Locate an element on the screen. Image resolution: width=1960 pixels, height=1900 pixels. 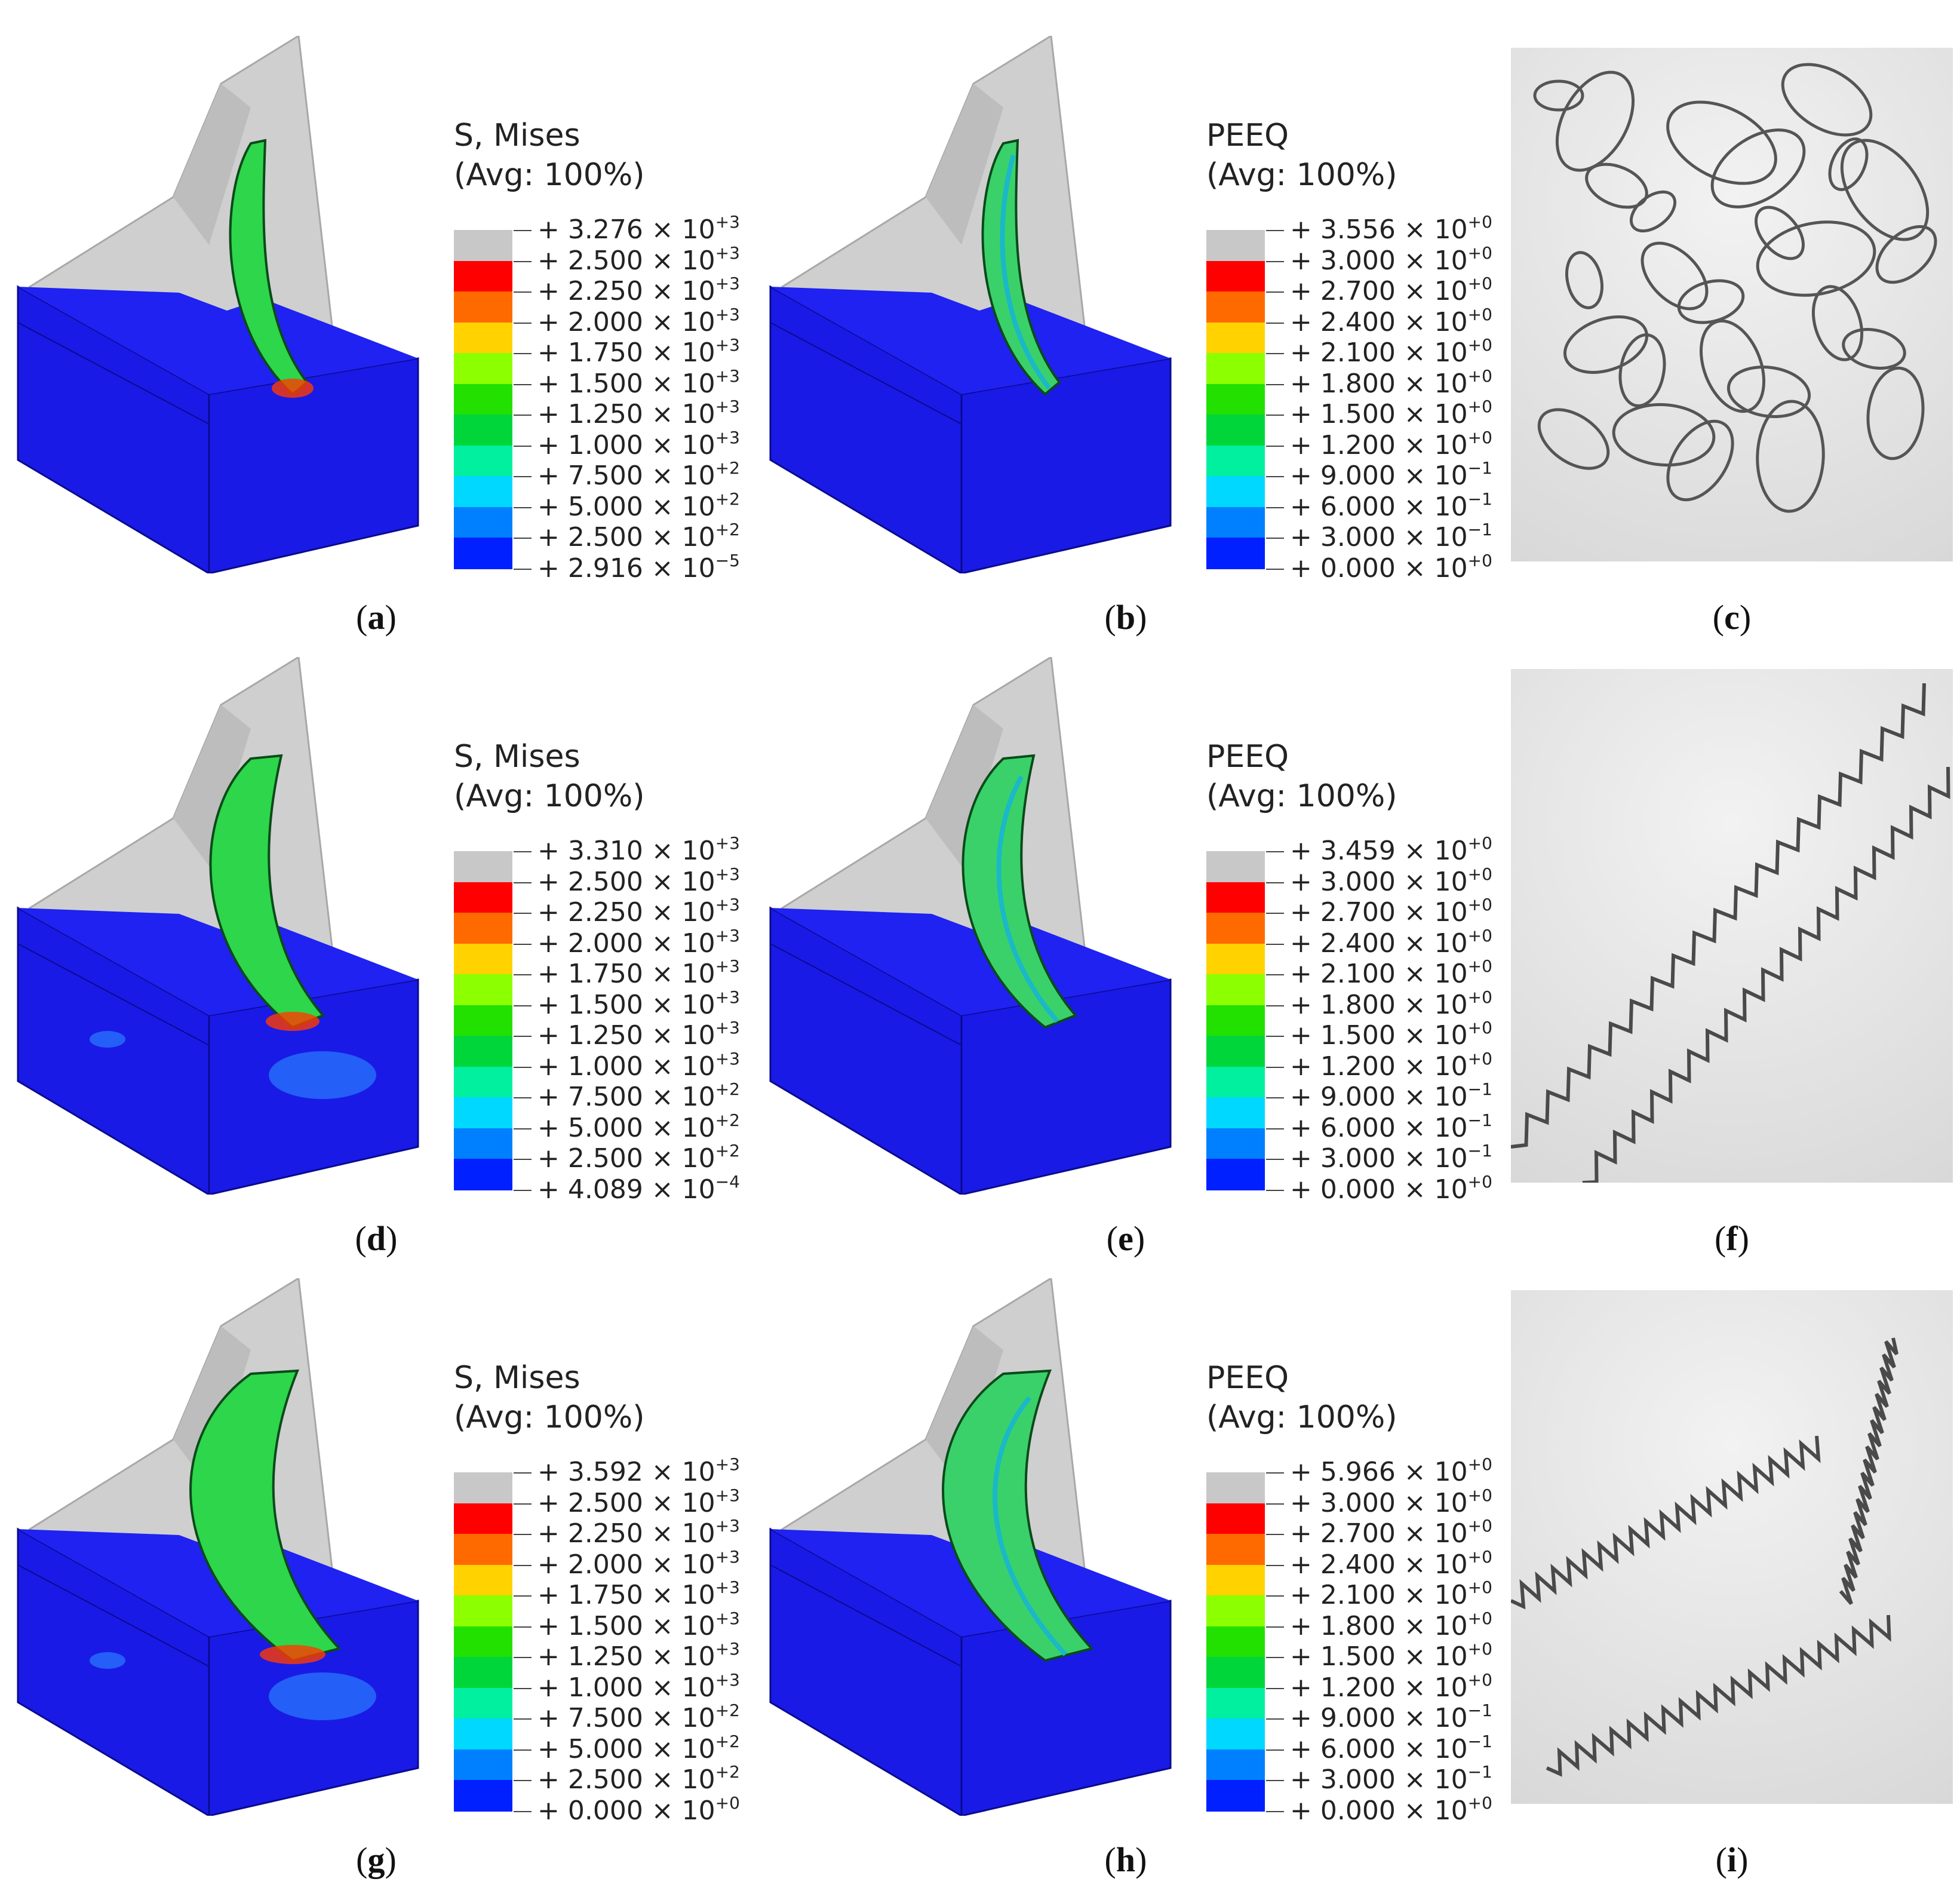
panel-letter: g is located at coordinates (376, 1859).